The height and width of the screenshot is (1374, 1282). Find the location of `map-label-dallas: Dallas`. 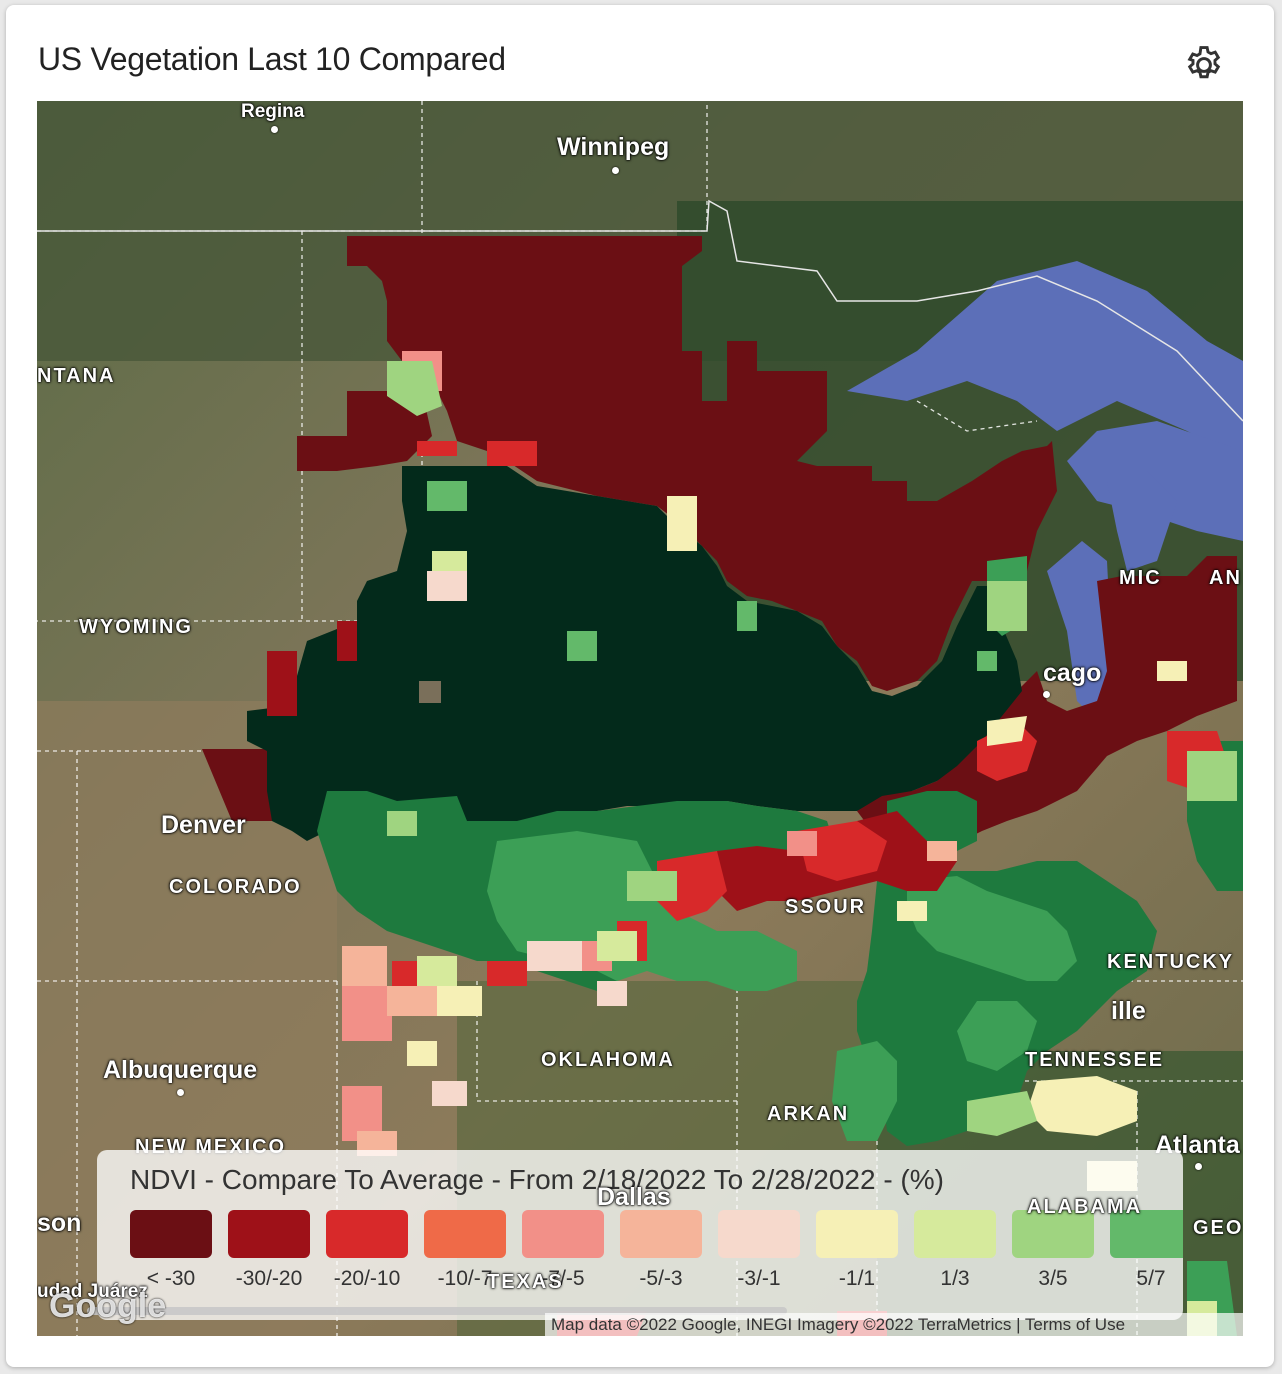

map-label-dallas: Dallas is located at coordinates (634, 1197).